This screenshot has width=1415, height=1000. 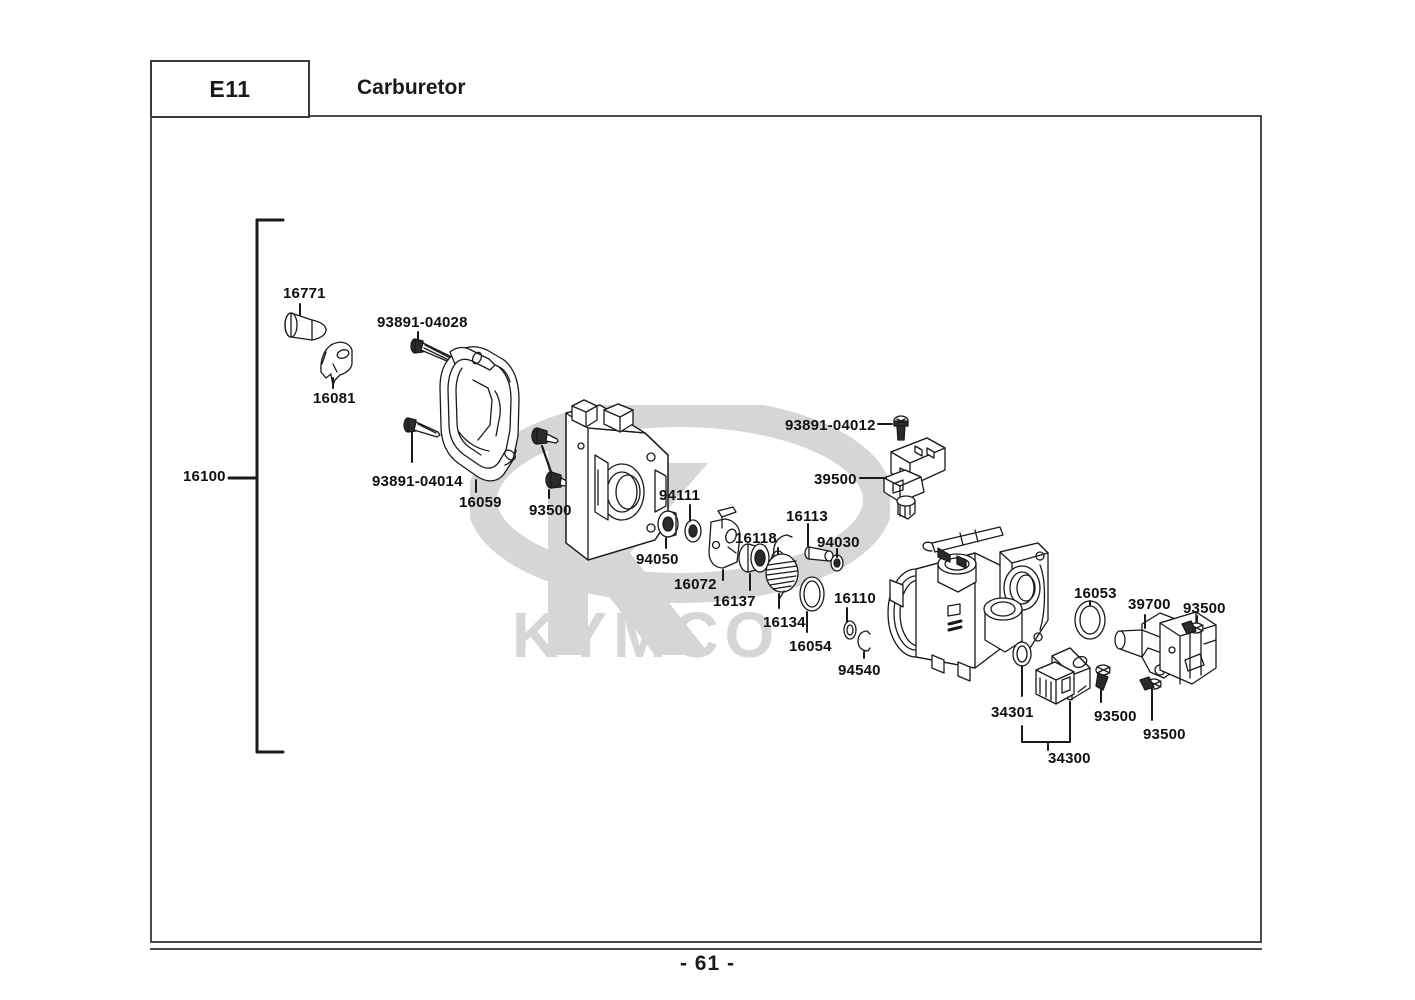 What do you see at coordinates (304, 293) in the screenshot?
I see `label-16771: 16771` at bounding box center [304, 293].